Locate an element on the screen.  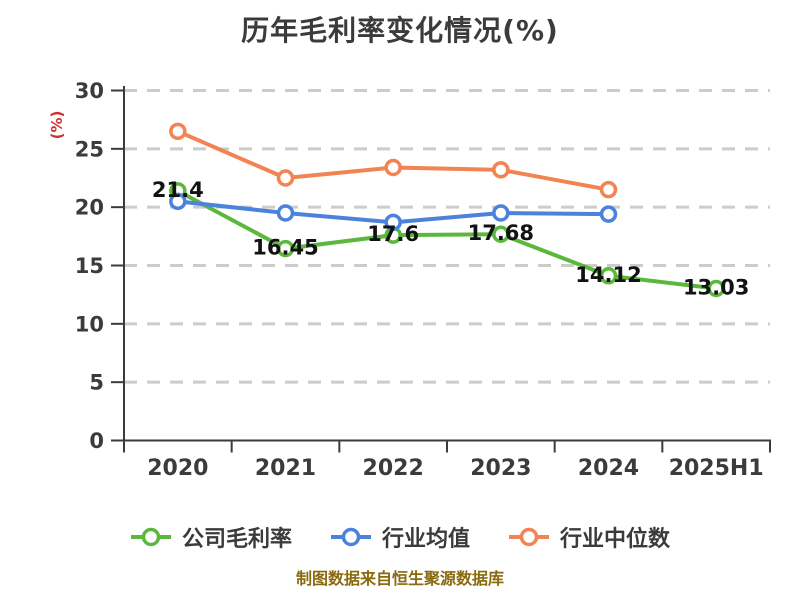
chart-title: 历年毛利率变化情况(%) is located at coordinates (400, 30).